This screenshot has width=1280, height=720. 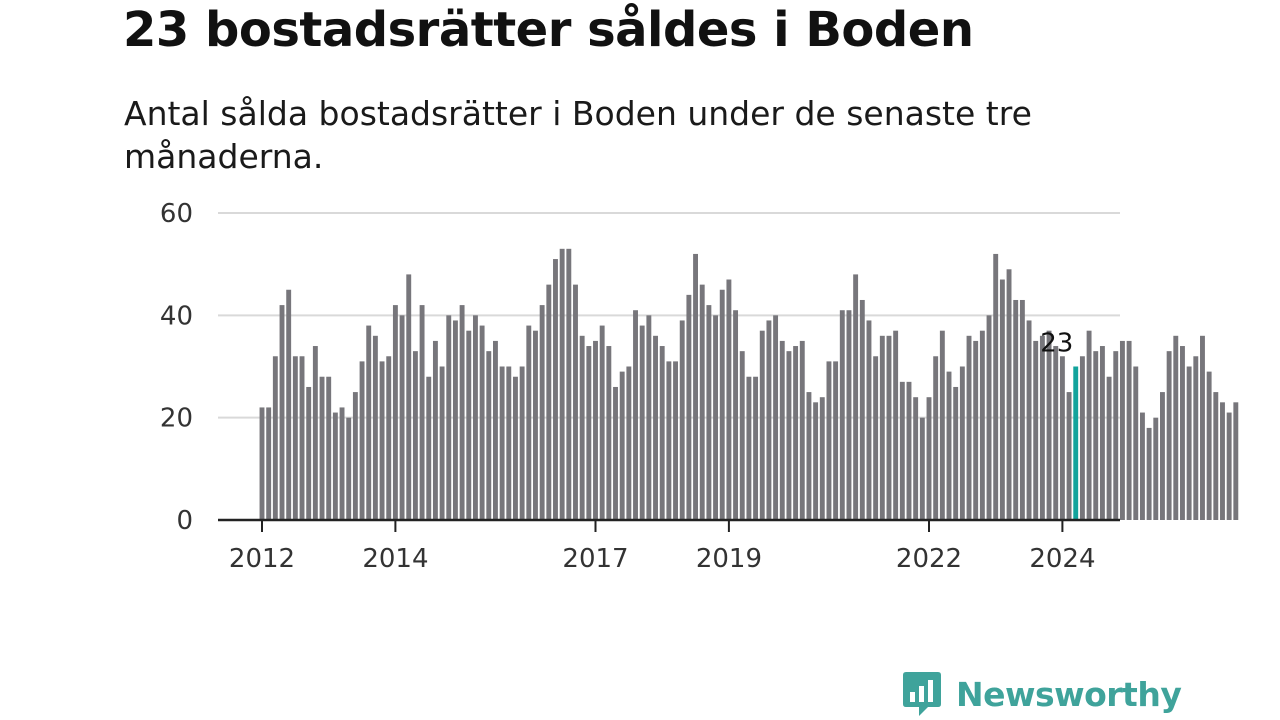 What do you see at coordinates (595, 559) in the screenshot?
I see `x-tick-label: 2017` at bounding box center [595, 559].